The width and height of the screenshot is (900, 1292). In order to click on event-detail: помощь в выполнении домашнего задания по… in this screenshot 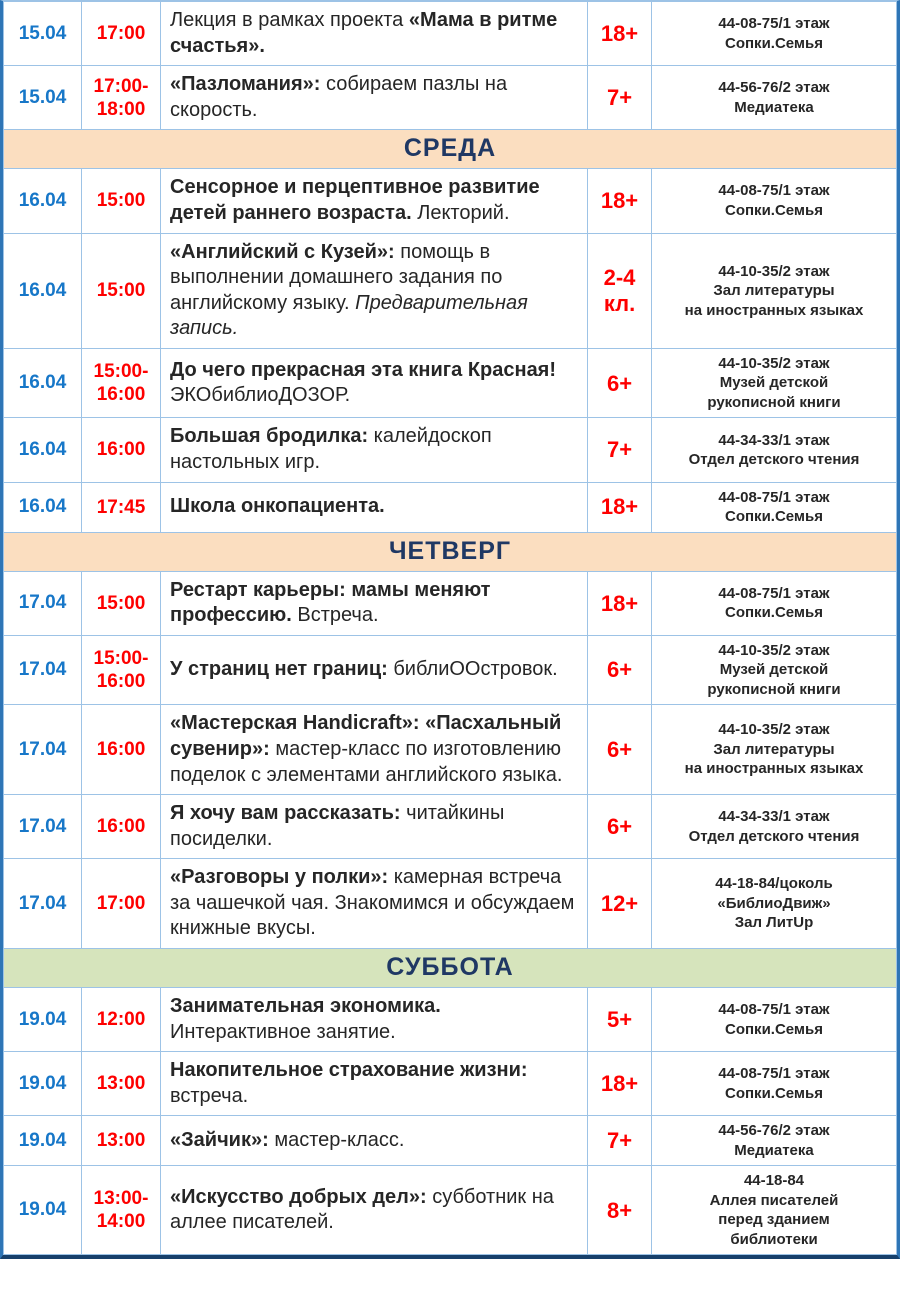, I will do `click(336, 277)`.